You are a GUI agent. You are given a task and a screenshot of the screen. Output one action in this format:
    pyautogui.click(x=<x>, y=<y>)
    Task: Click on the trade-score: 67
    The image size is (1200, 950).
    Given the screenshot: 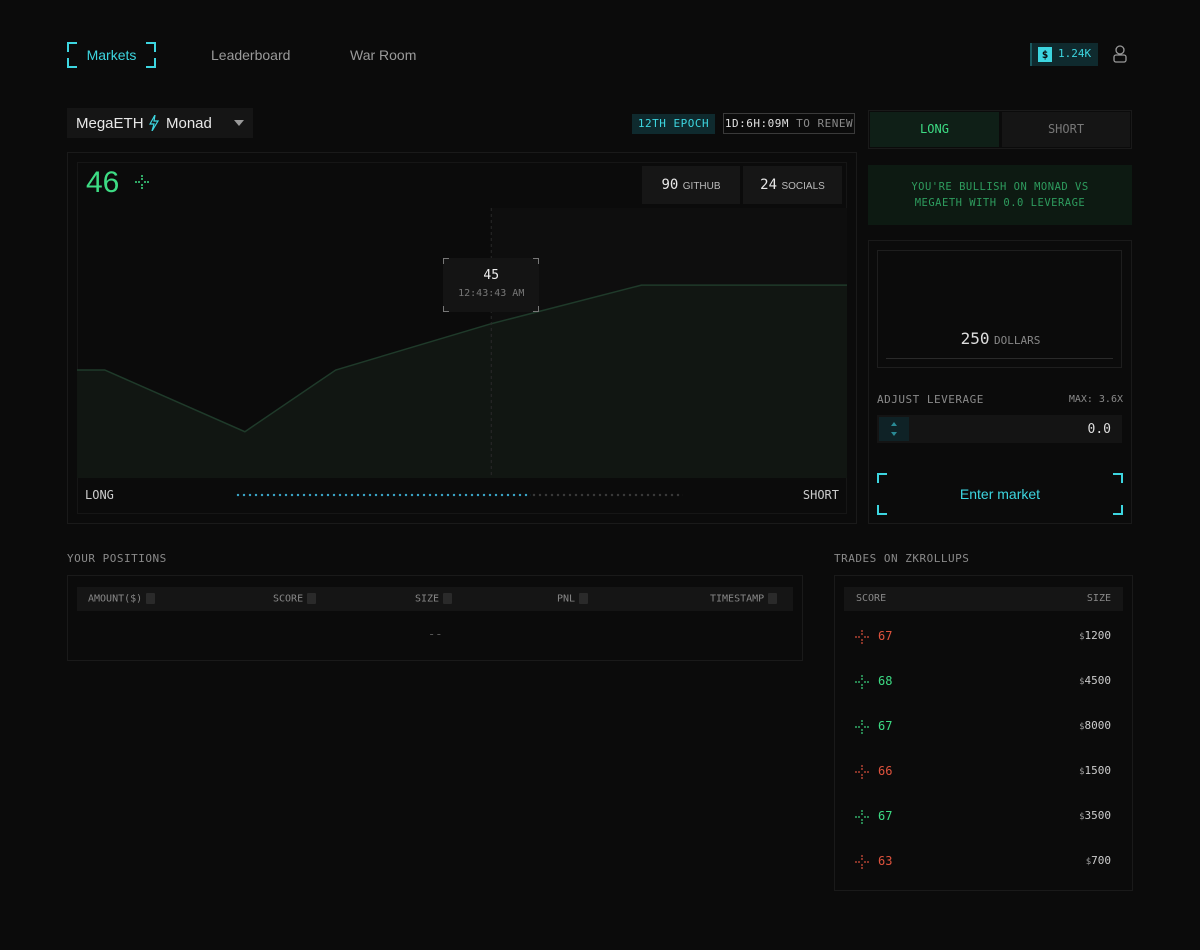 What is the action you would take?
    pyautogui.click(x=885, y=726)
    